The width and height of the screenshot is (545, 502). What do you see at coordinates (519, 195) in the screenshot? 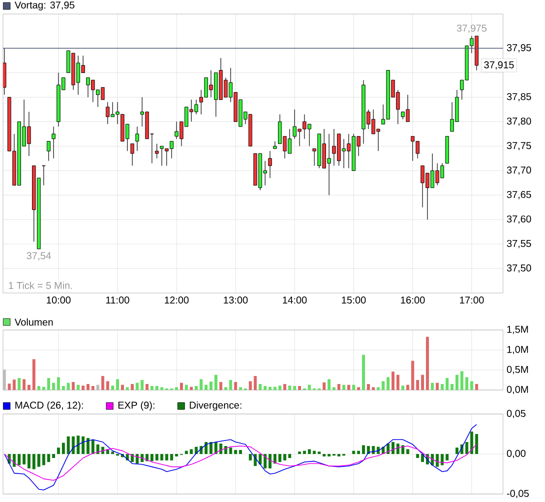
I see `y-tick-label: 37,65` at bounding box center [519, 195].